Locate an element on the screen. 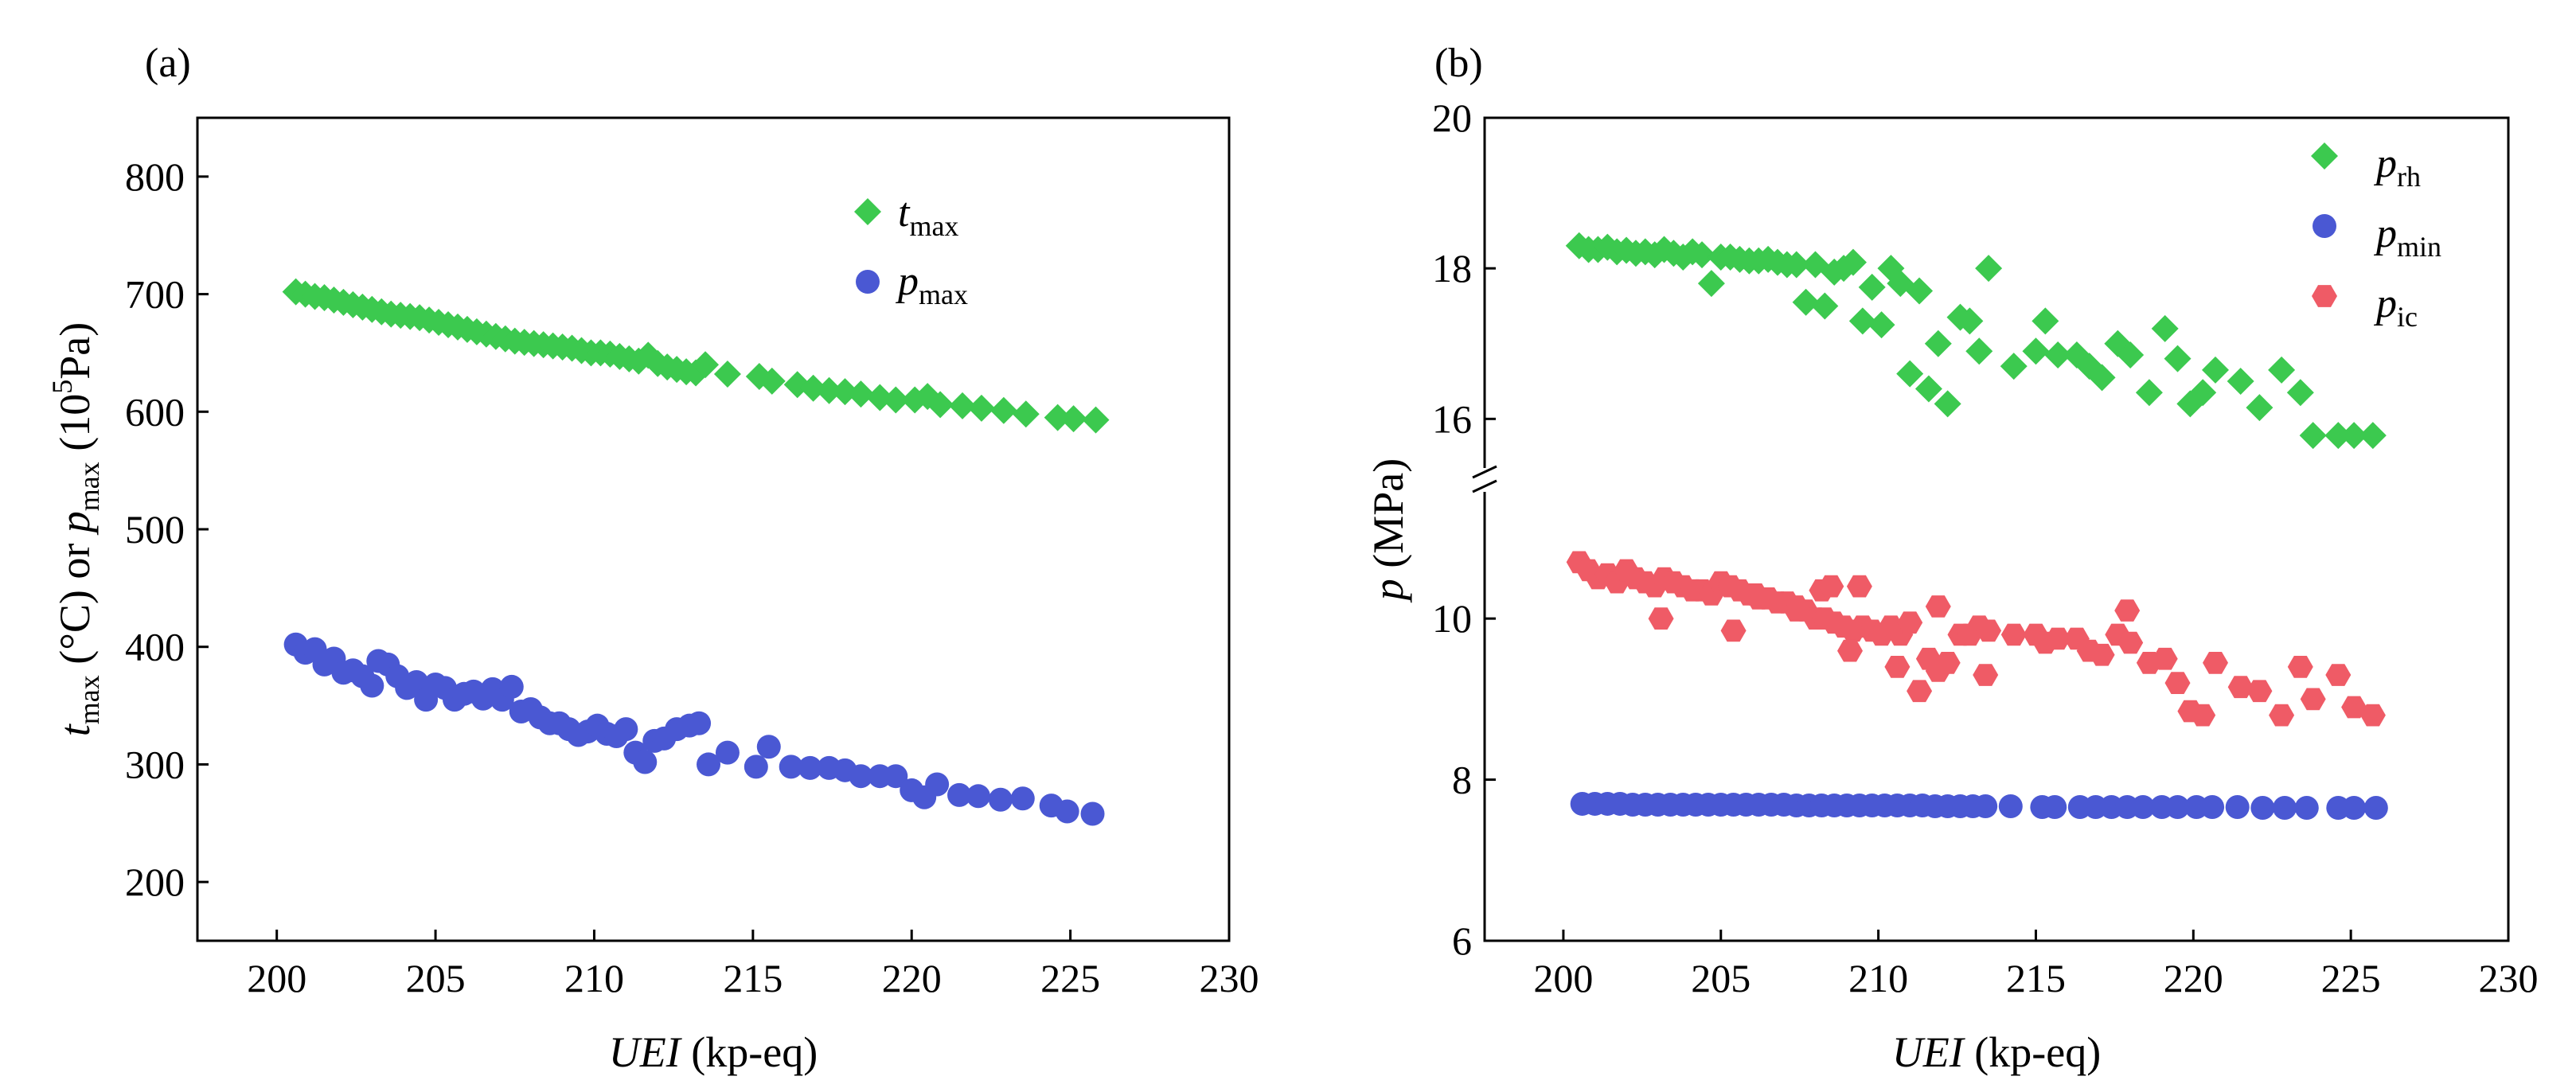  legend-marker-p-min is located at coordinates (2324, 226).